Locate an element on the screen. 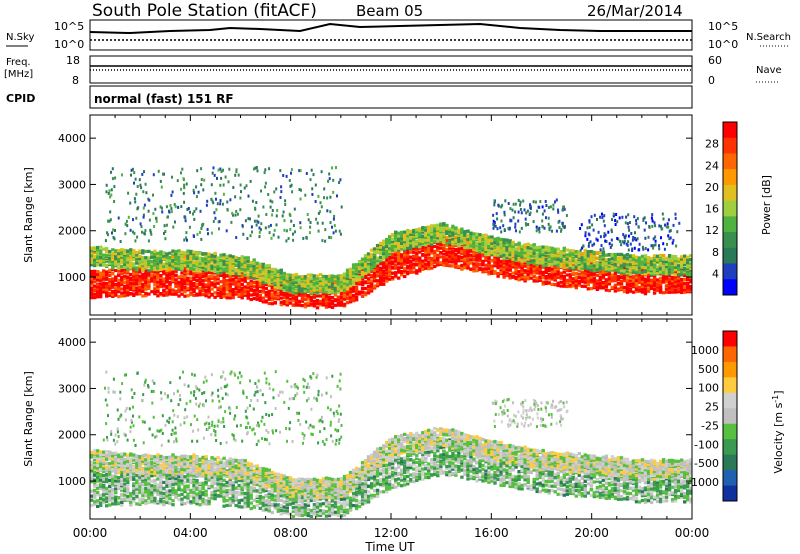 The image size is (800, 554). freq-tick-high: 18 is located at coordinates (73, 60).